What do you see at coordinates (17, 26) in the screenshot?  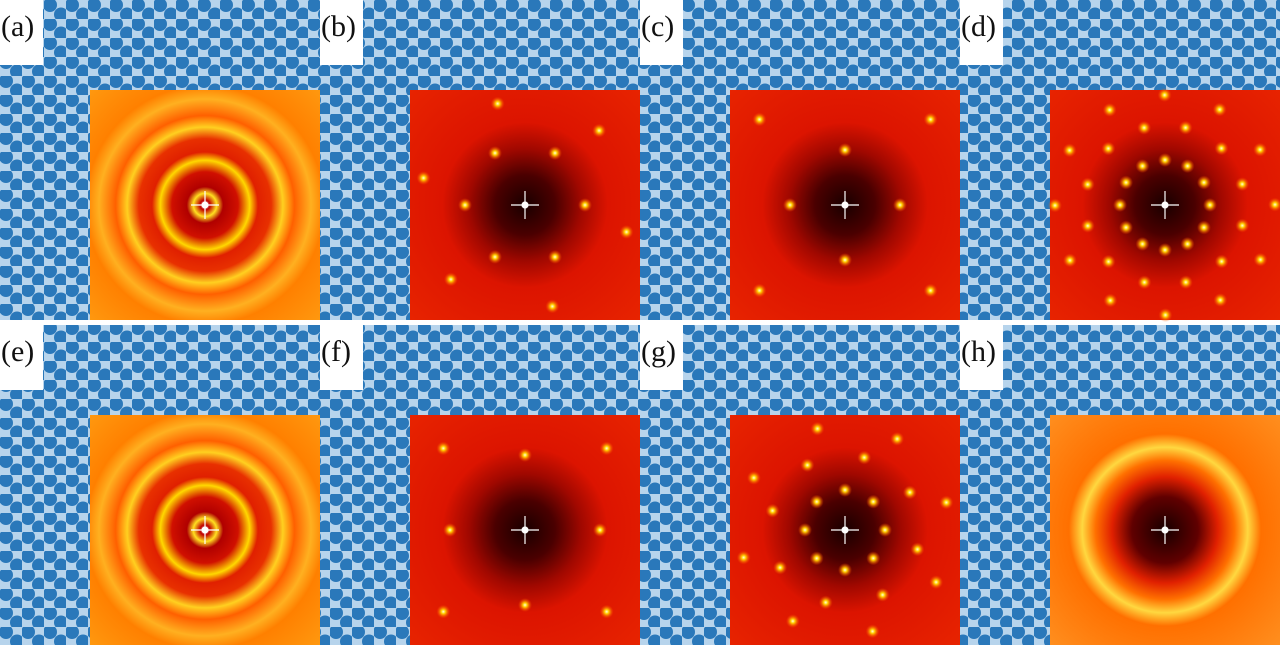 I see `panel-label: (a)` at bounding box center [17, 26].